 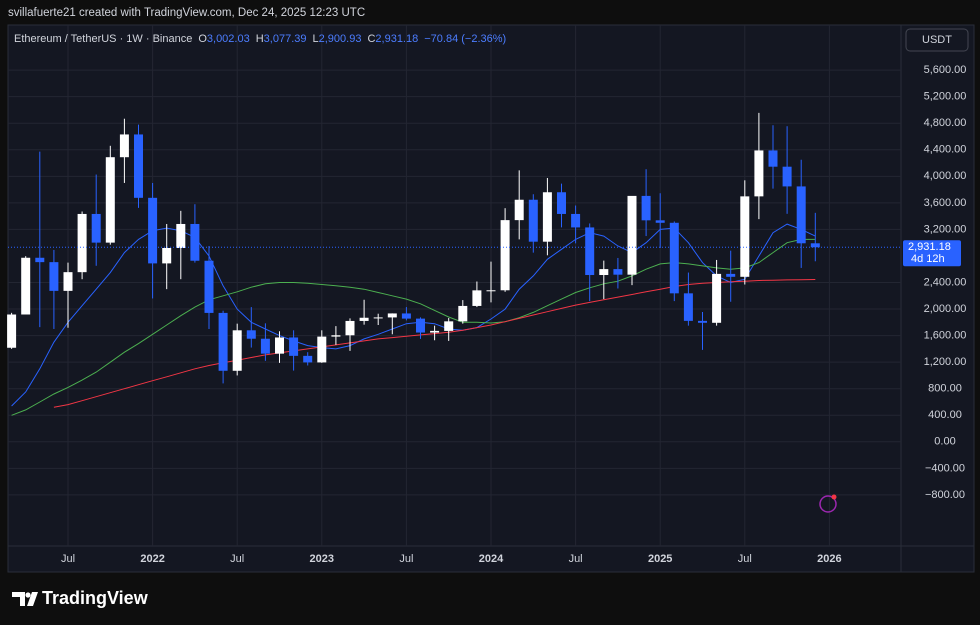 I want to click on countdown: 4d 12h, so click(x=928, y=259).